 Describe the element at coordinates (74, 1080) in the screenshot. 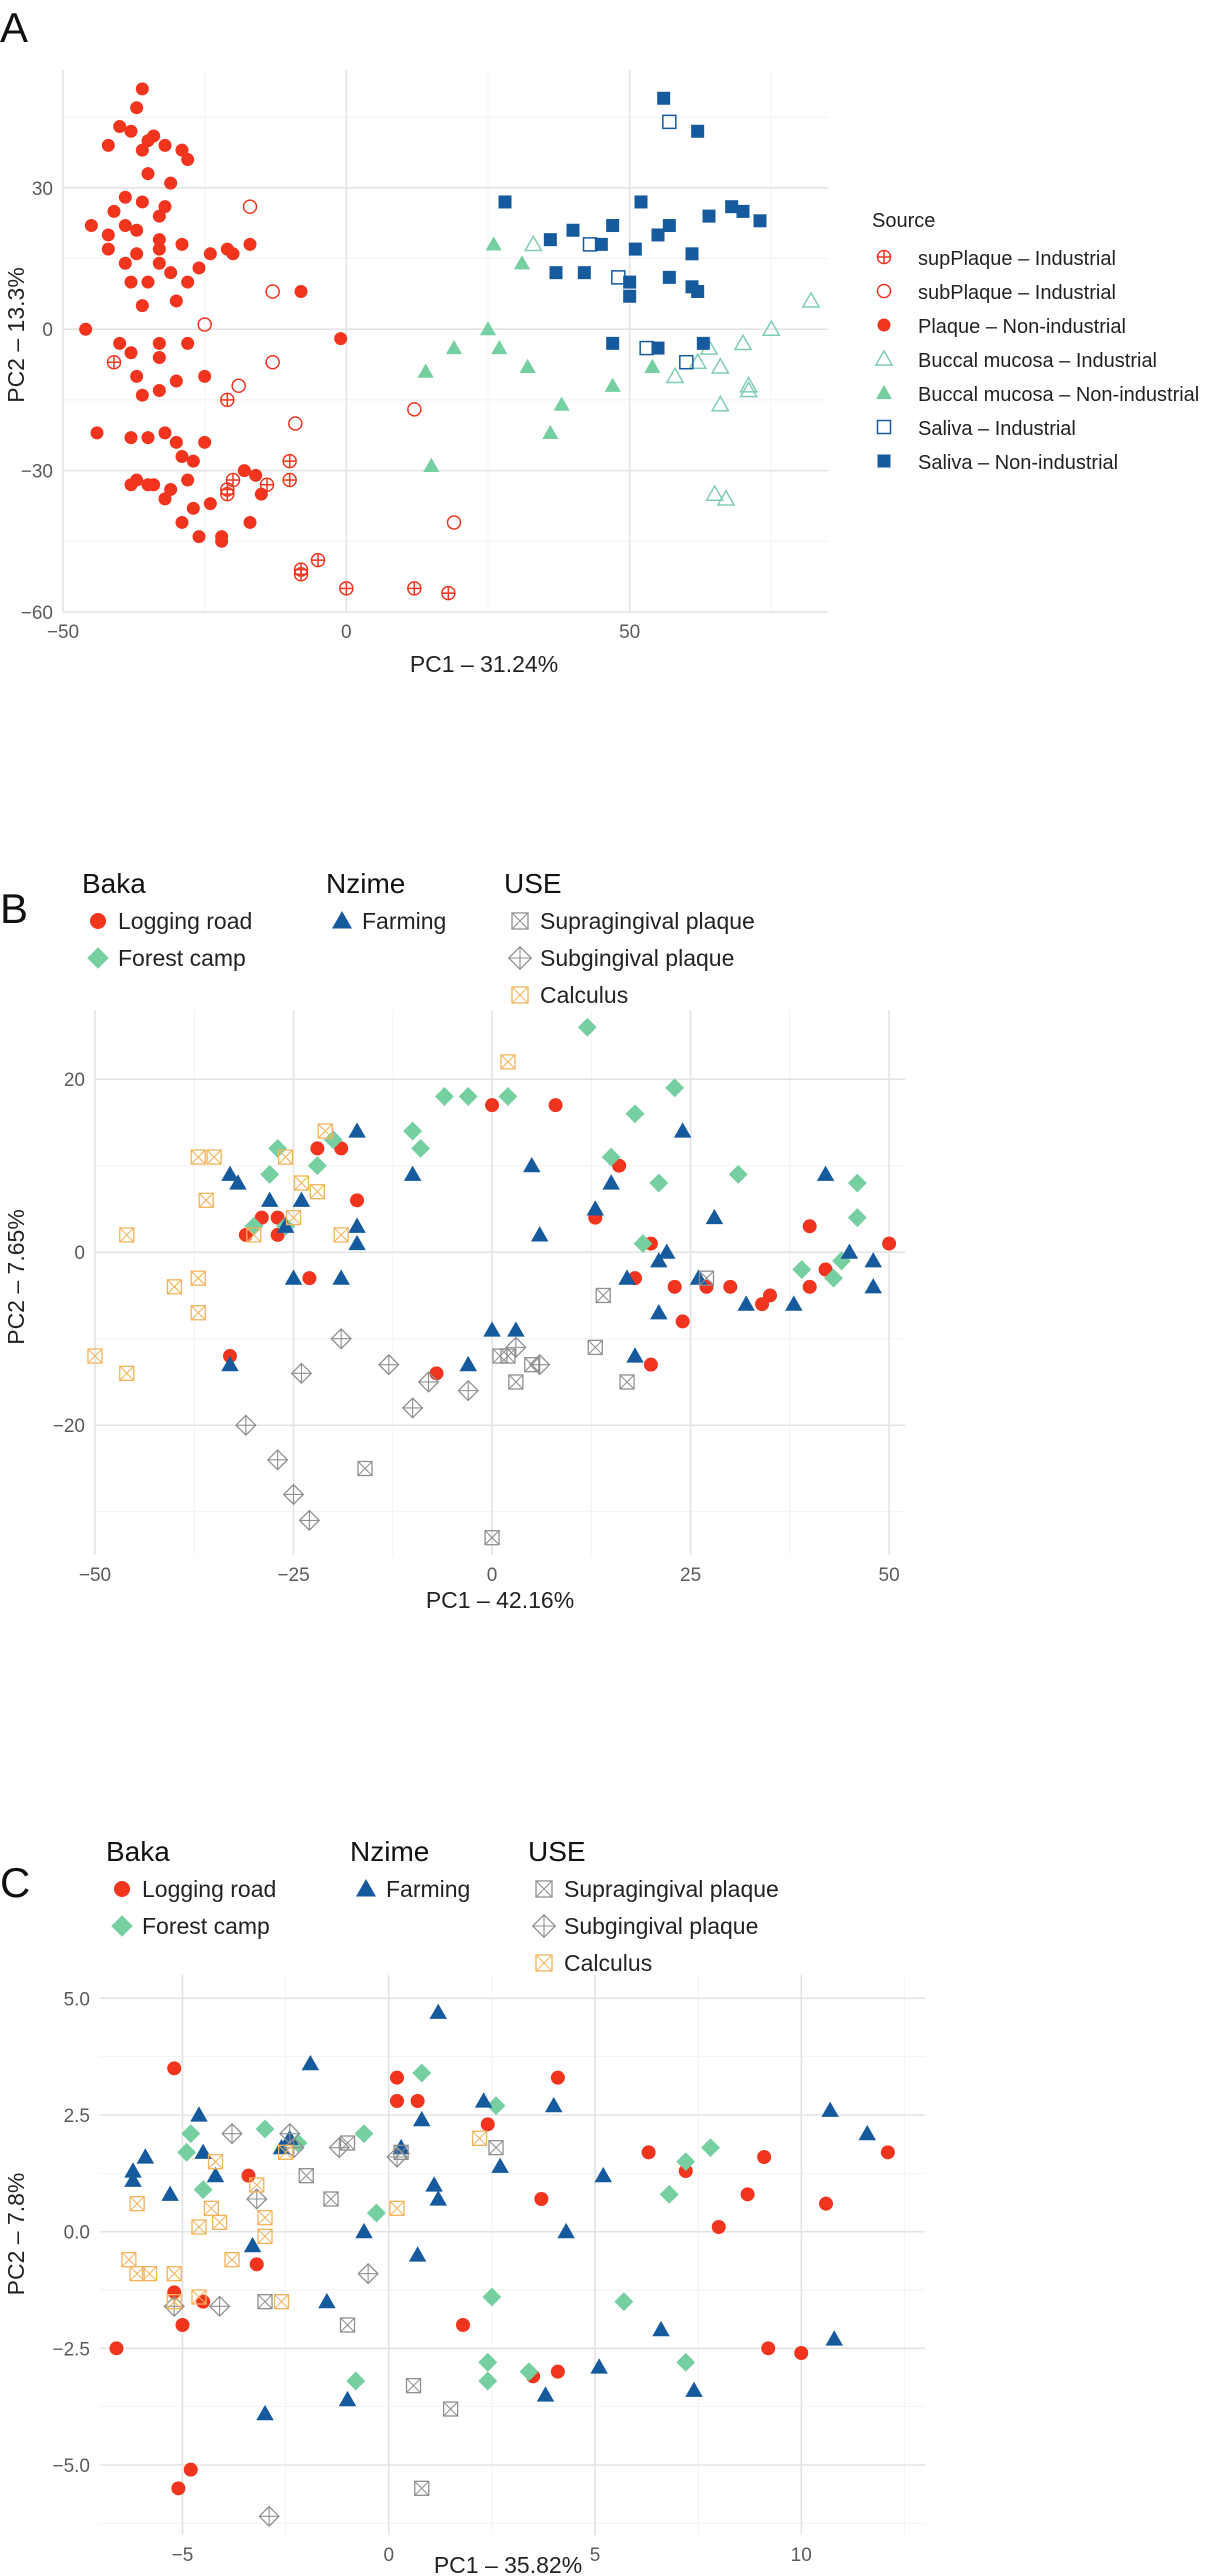

I see `y-tick-label: 20` at that location.